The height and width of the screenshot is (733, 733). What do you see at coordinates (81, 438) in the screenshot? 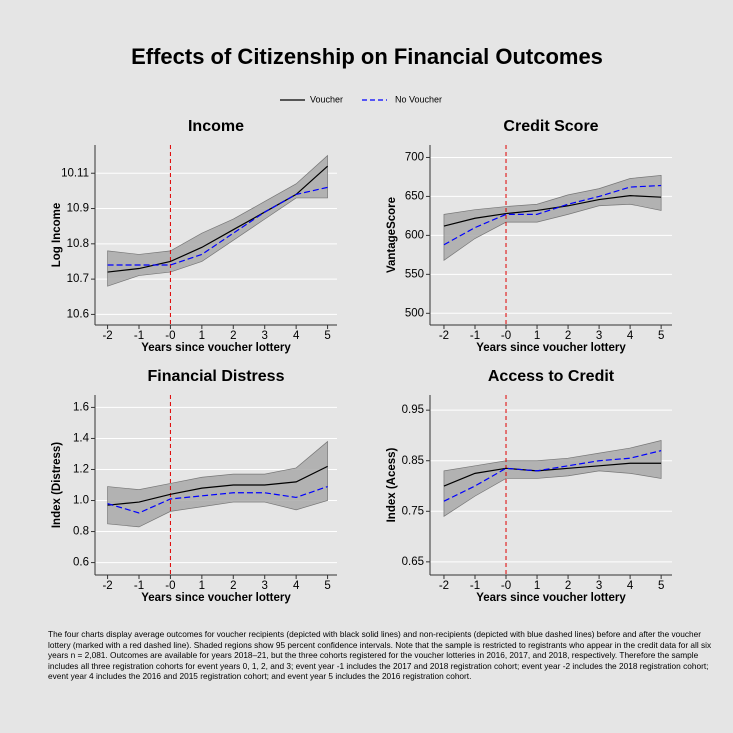
I see `y-tick-label: 1.4` at bounding box center [81, 438].